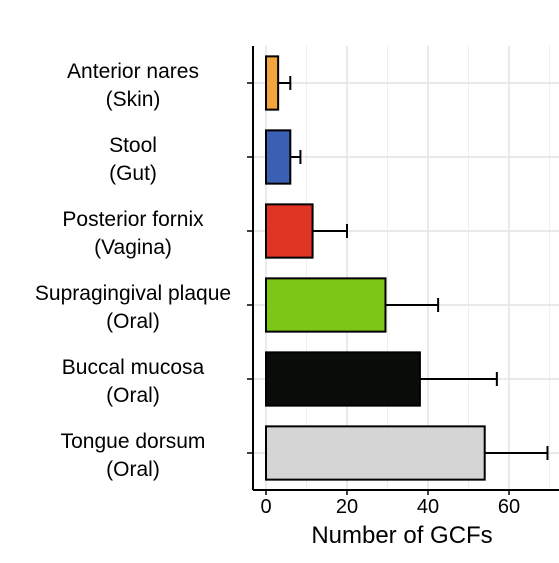 The width and height of the screenshot is (559, 563). Describe the element at coordinates (133, 99) in the screenshot. I see `category-label-site: (Skin)` at that location.